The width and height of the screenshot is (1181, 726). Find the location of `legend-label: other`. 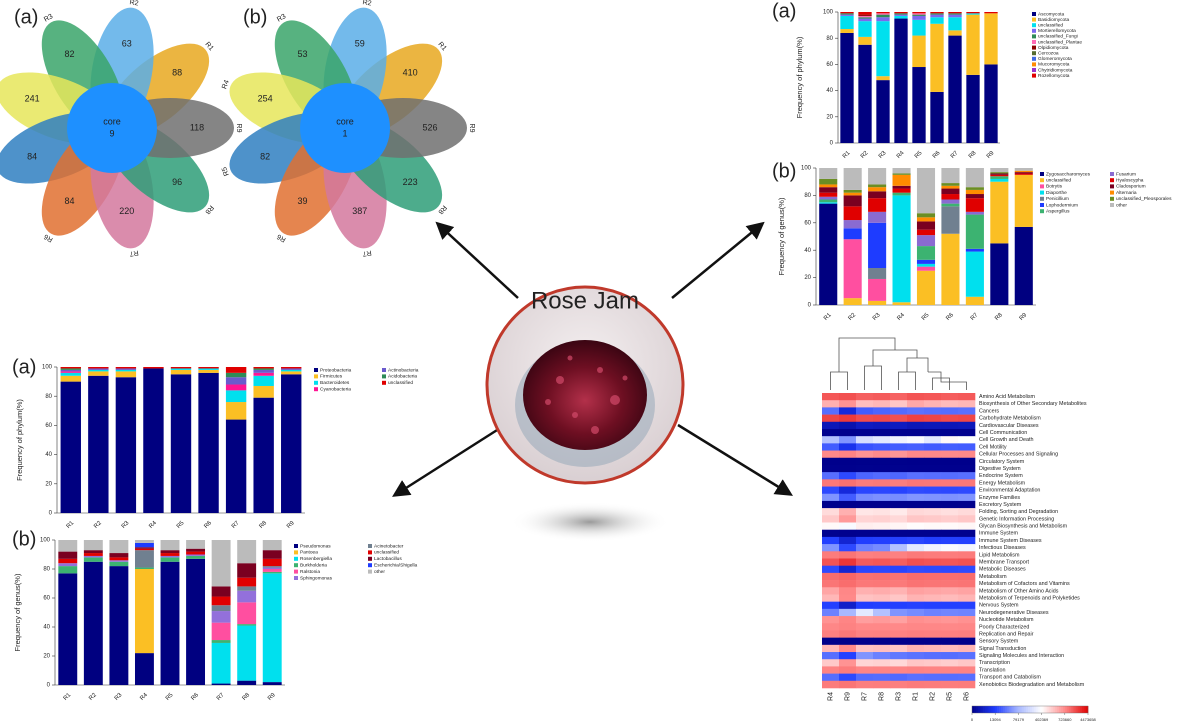

legend-label: other is located at coordinates (379, 572).